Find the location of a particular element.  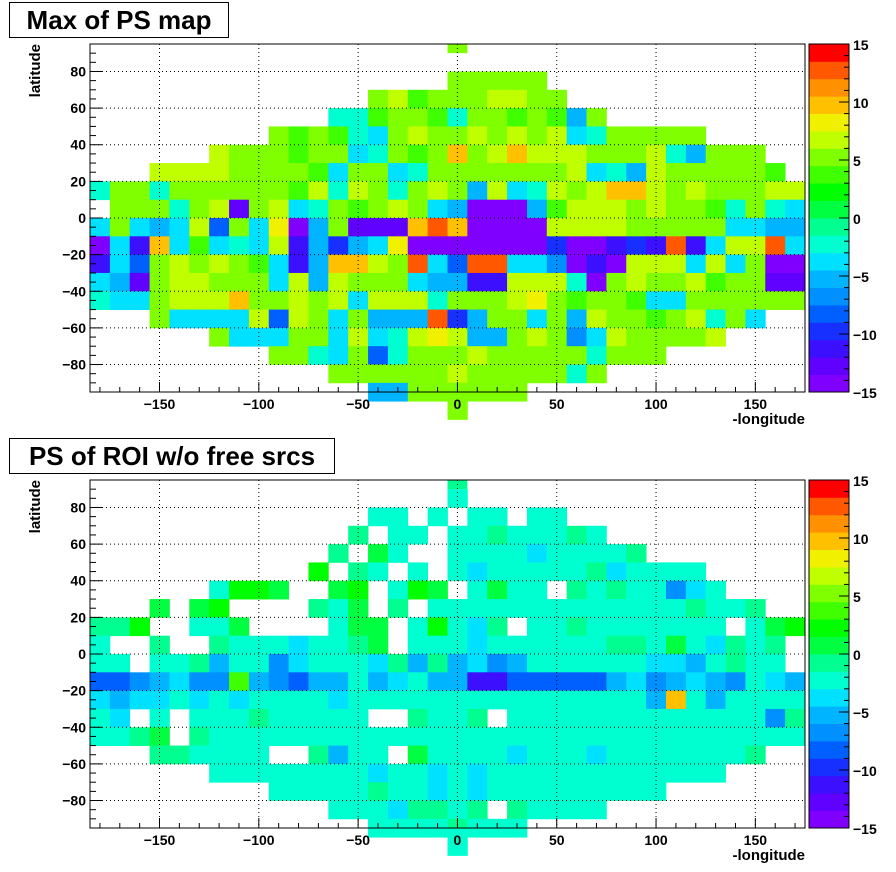

x-axis: −150 −100 −50 0 50 100 150-longitude is located at coordinates (452, 405).